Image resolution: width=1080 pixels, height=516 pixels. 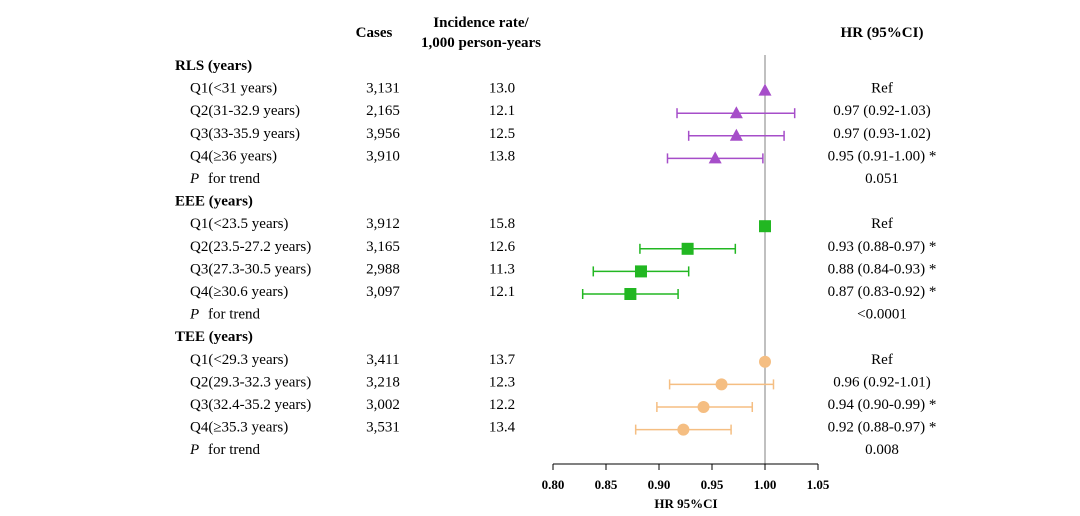 What do you see at coordinates (250, 405) in the screenshot?
I see `row-label: Q3(32.4-35.2 years)` at bounding box center [250, 405].